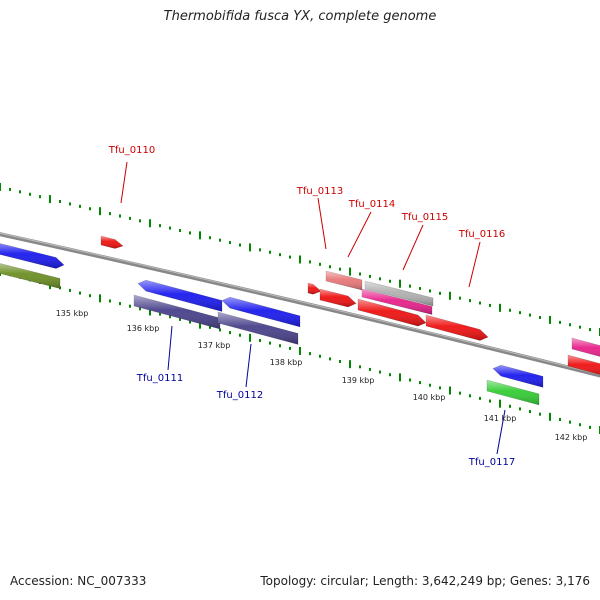 The height and width of the screenshot is (600, 600). I want to click on kbp-tick-label: 140 kbp, so click(429, 397).